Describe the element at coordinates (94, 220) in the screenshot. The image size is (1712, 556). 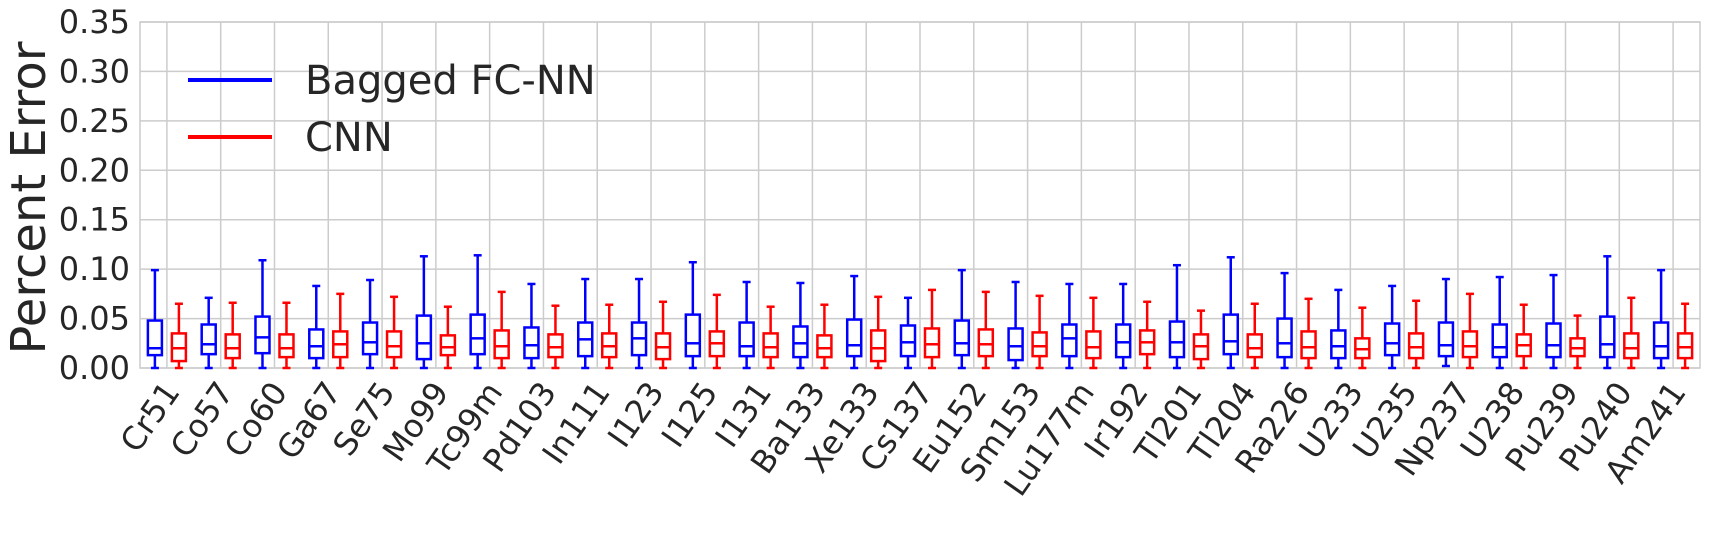
I see `y-tick-label: 0.15` at that location.